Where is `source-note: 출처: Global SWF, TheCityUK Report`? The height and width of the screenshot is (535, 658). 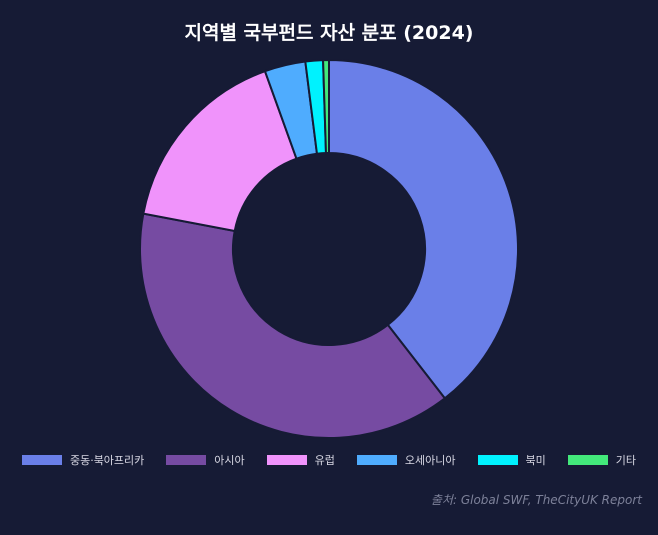
source-note: 출처: Global SWF, TheCityUK Report is located at coordinates (536, 500).